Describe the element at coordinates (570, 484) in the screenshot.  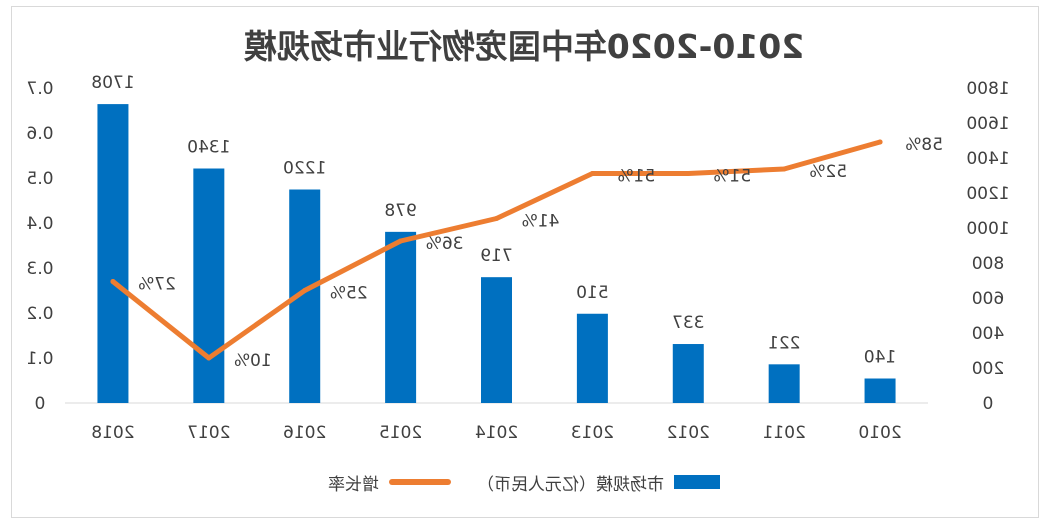
I see `legend-label-bar: 市场规模（亿元人民币）` at that location.